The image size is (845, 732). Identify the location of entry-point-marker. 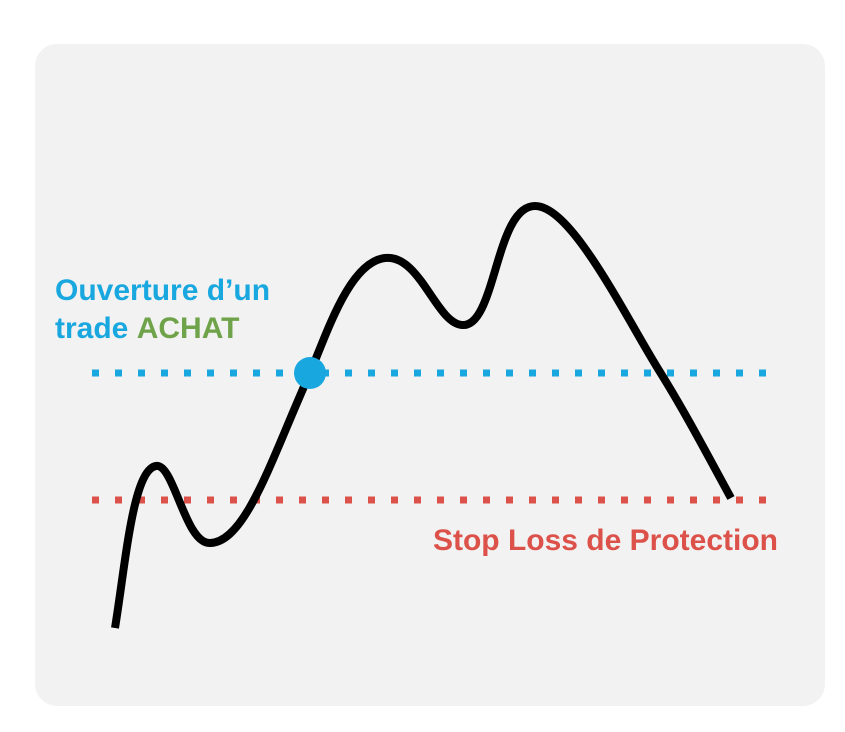
(310, 373).